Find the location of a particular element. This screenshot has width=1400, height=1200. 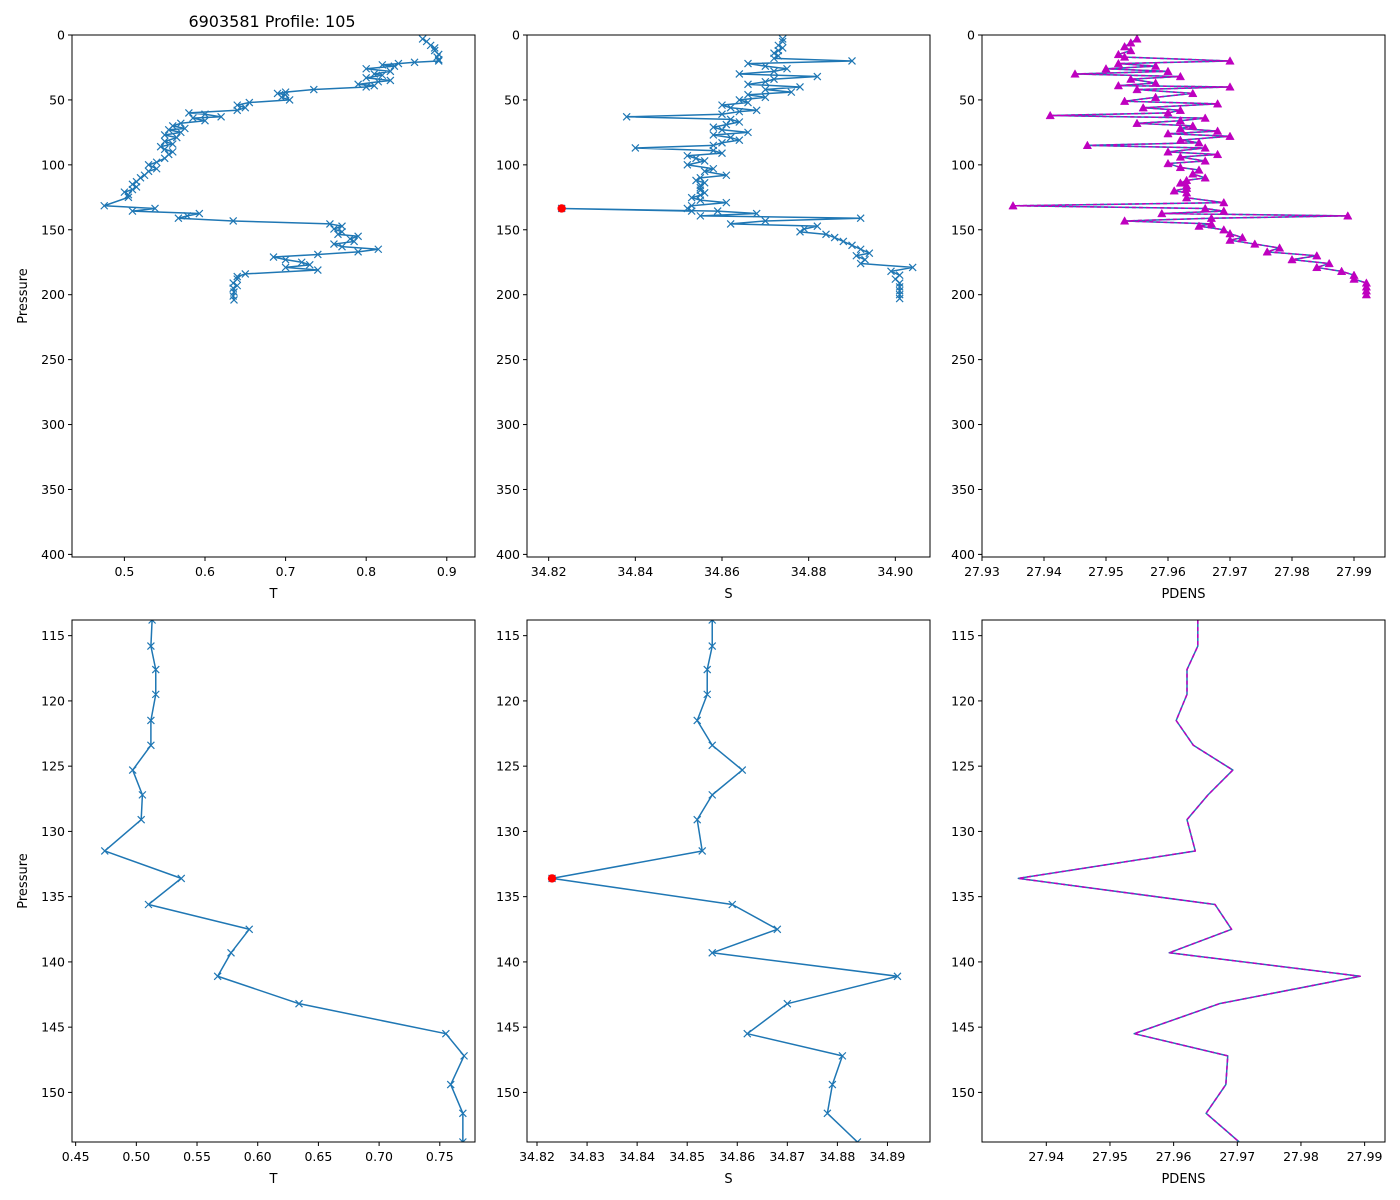

x-tick-label: 27.96 is located at coordinates (1168, 571).